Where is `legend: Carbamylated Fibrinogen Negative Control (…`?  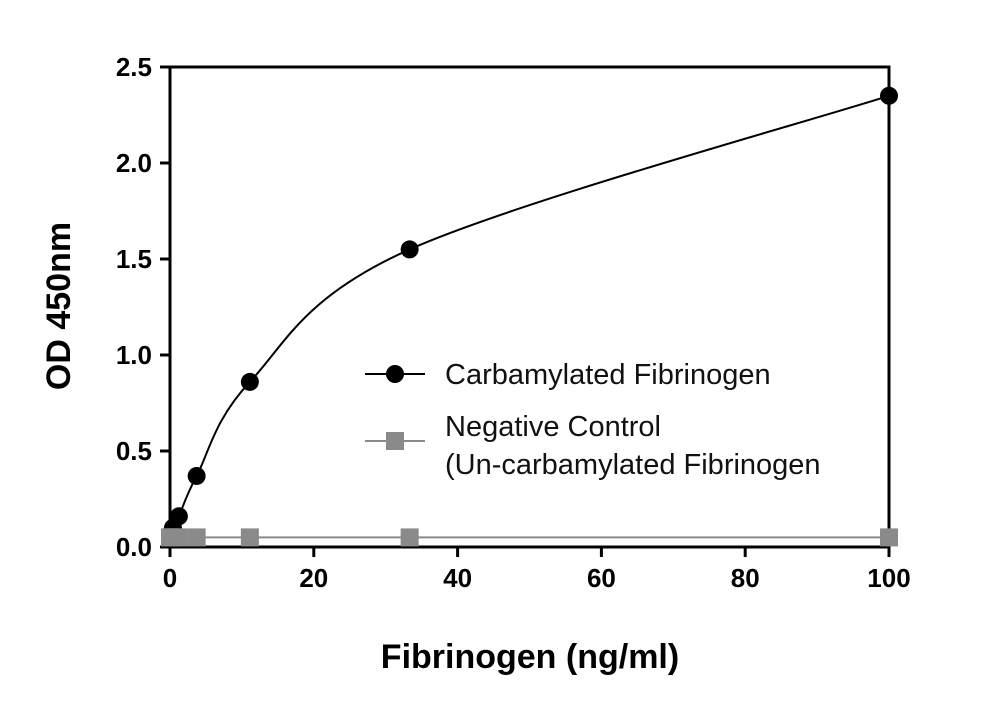
legend: Carbamylated Fibrinogen Negative Control (… is located at coordinates (593, 420).